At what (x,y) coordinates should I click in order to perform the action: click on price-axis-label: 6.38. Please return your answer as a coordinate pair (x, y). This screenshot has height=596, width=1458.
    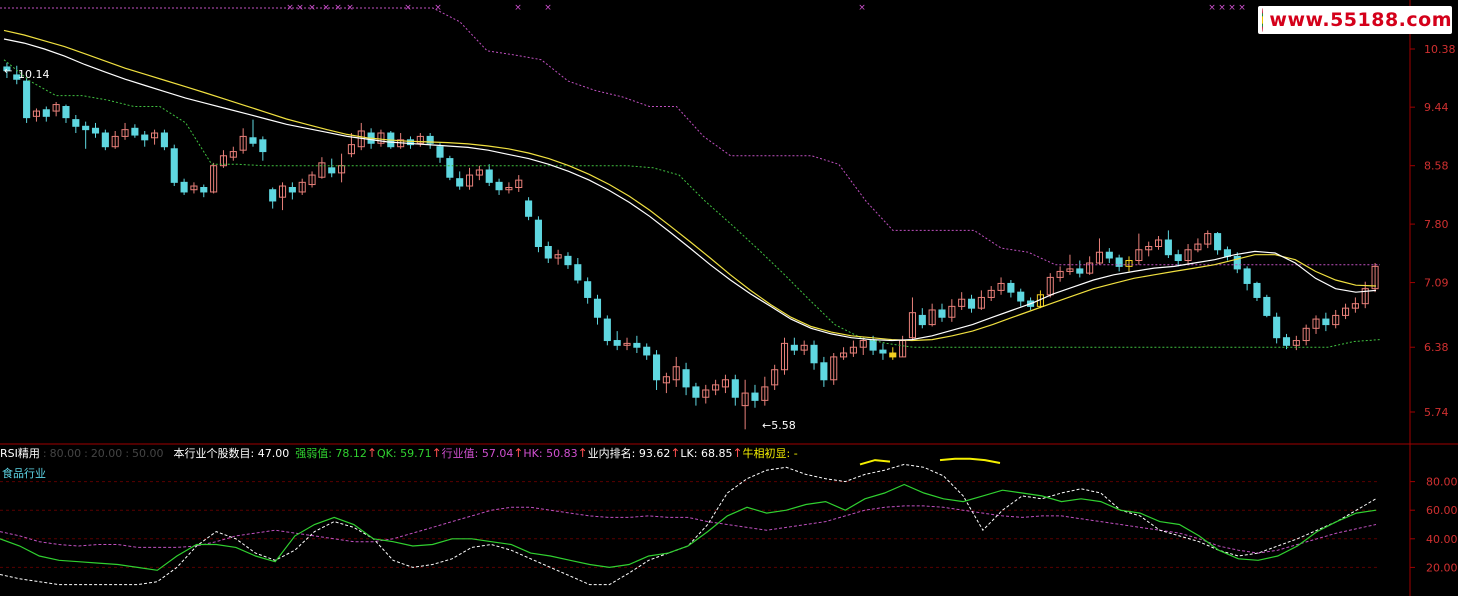
    Looking at the image, I should click on (1436, 347).